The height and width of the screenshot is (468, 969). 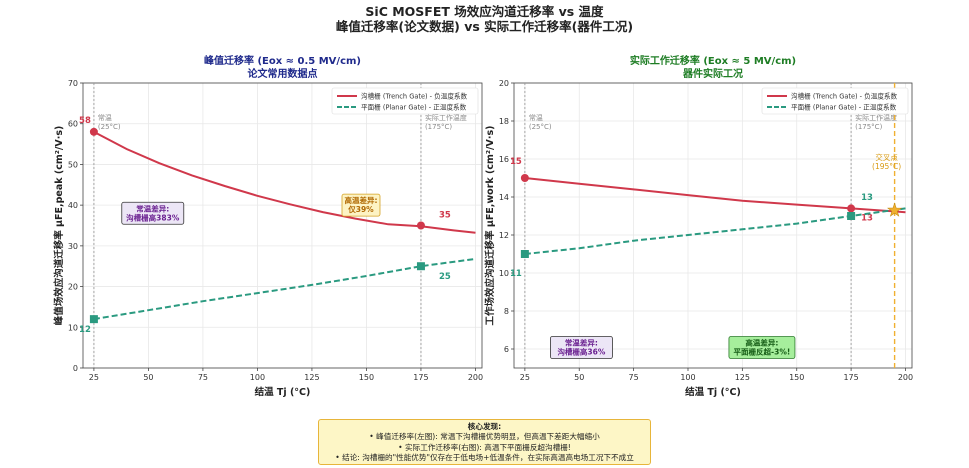 I want to click on trench-value-label: 13, so click(x=867, y=218).